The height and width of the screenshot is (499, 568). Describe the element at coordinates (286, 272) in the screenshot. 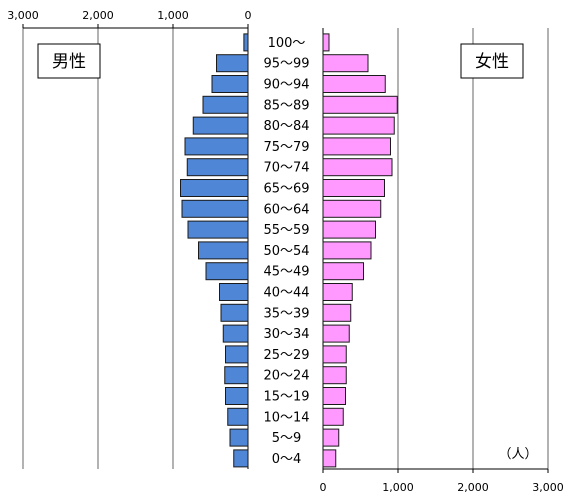

I see `age-category-label: 45～49` at that location.